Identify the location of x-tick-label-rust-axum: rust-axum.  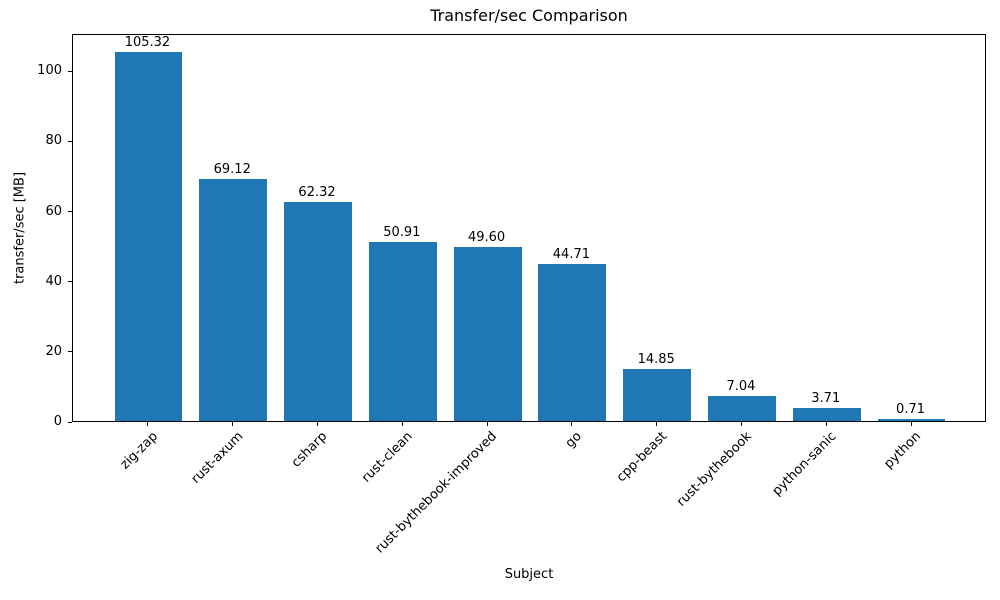
(217, 458).